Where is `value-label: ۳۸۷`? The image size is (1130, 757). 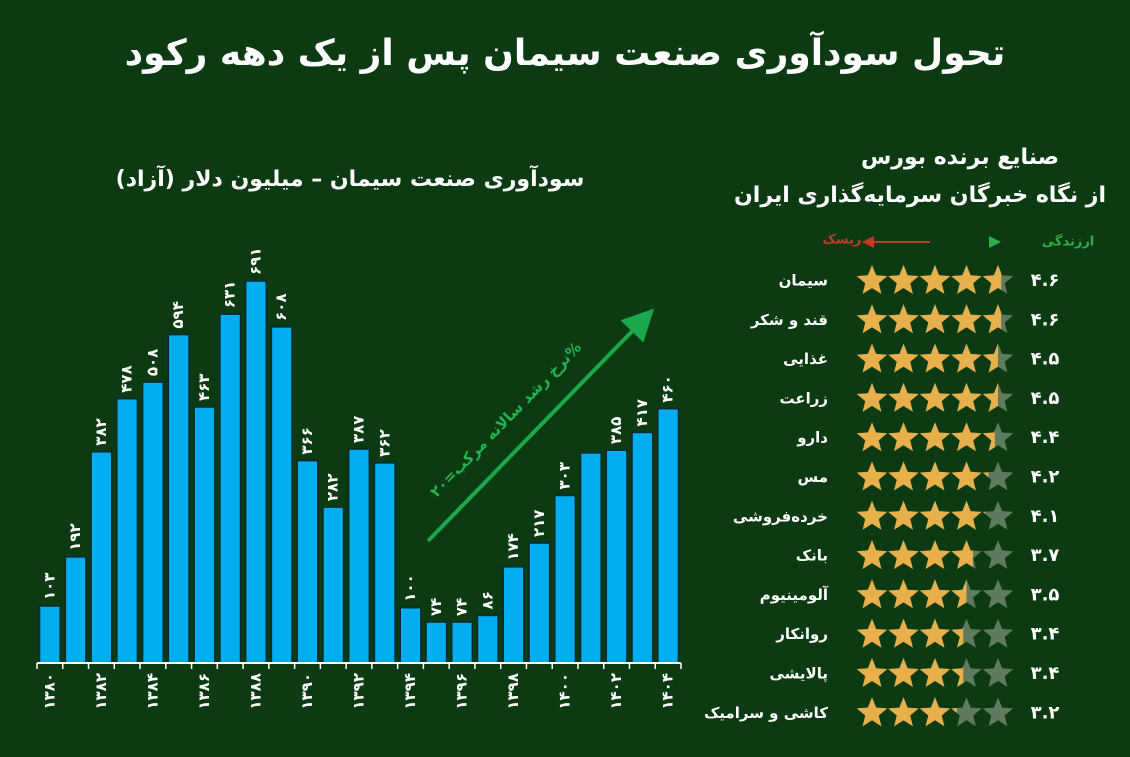
value-label: ۳۸۷ is located at coordinates (359, 429).